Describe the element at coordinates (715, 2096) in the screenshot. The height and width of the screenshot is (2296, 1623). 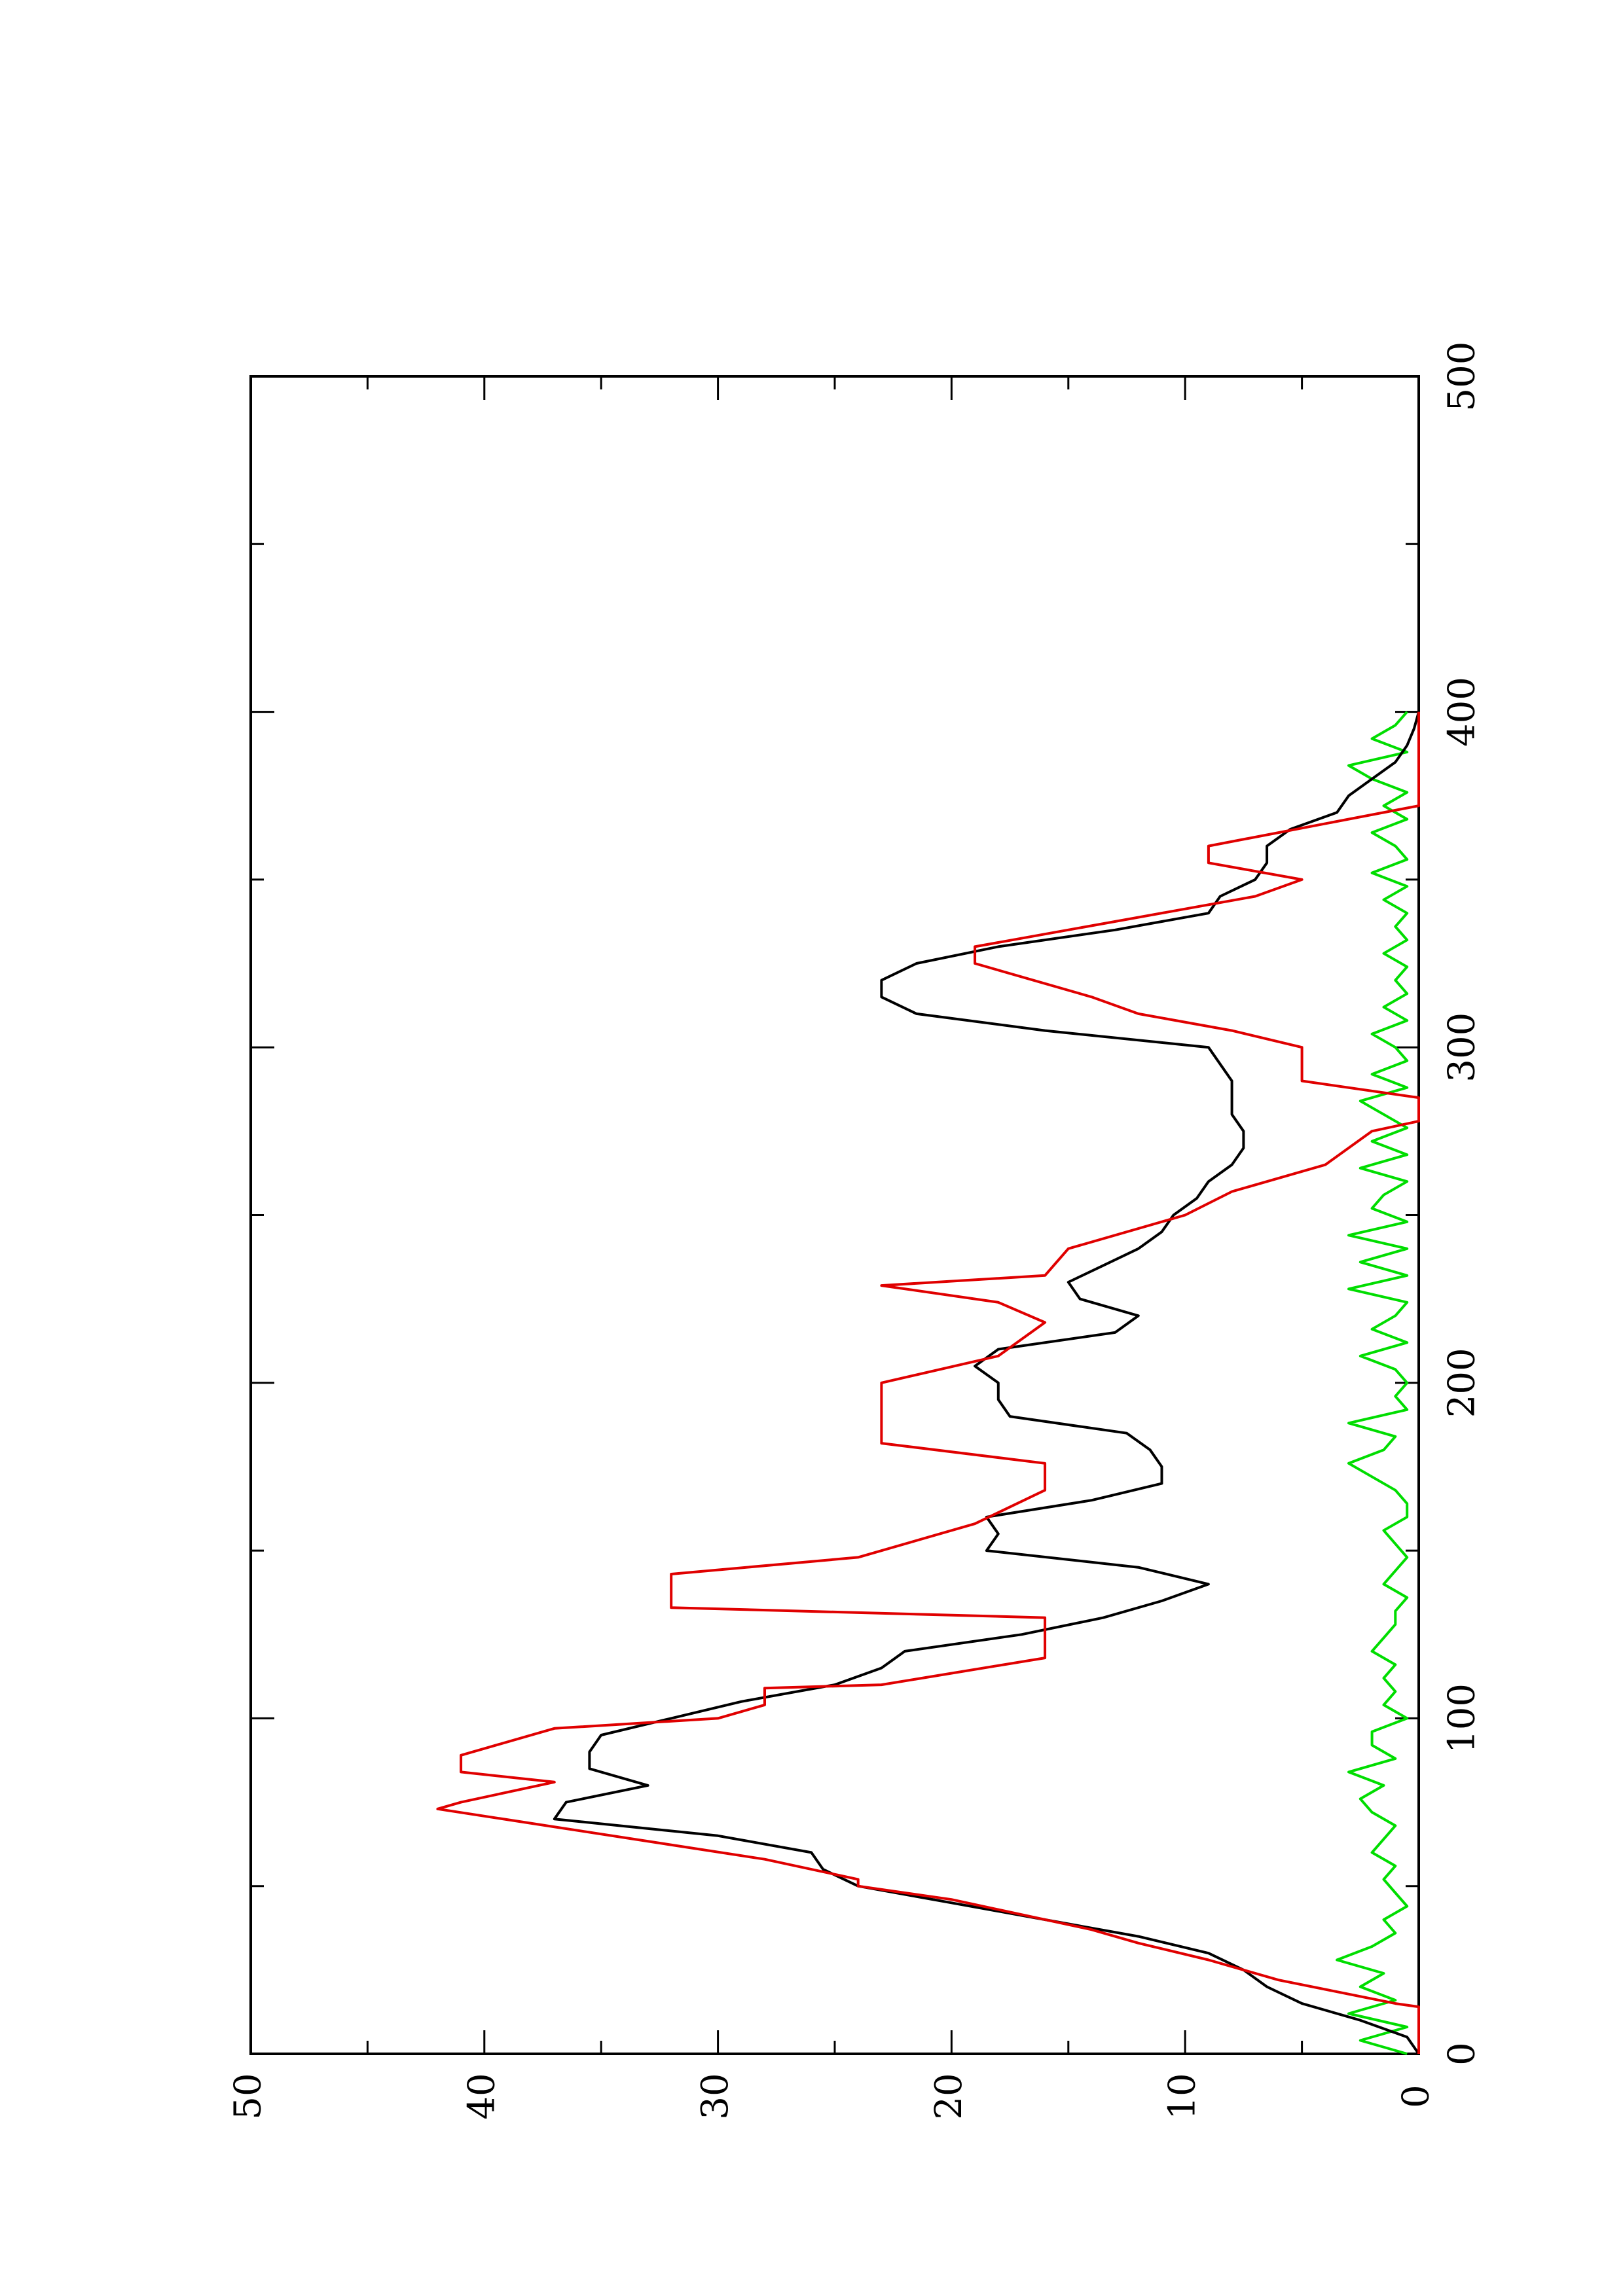
I see `y-tick-label: 30` at that location.